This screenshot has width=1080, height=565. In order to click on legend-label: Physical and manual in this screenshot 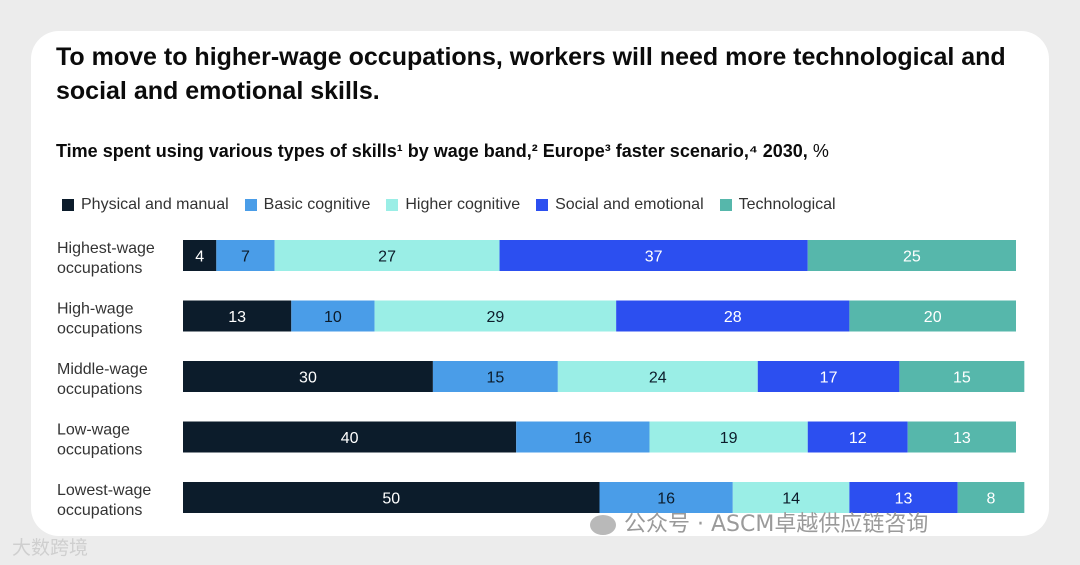, I will do `click(155, 204)`.